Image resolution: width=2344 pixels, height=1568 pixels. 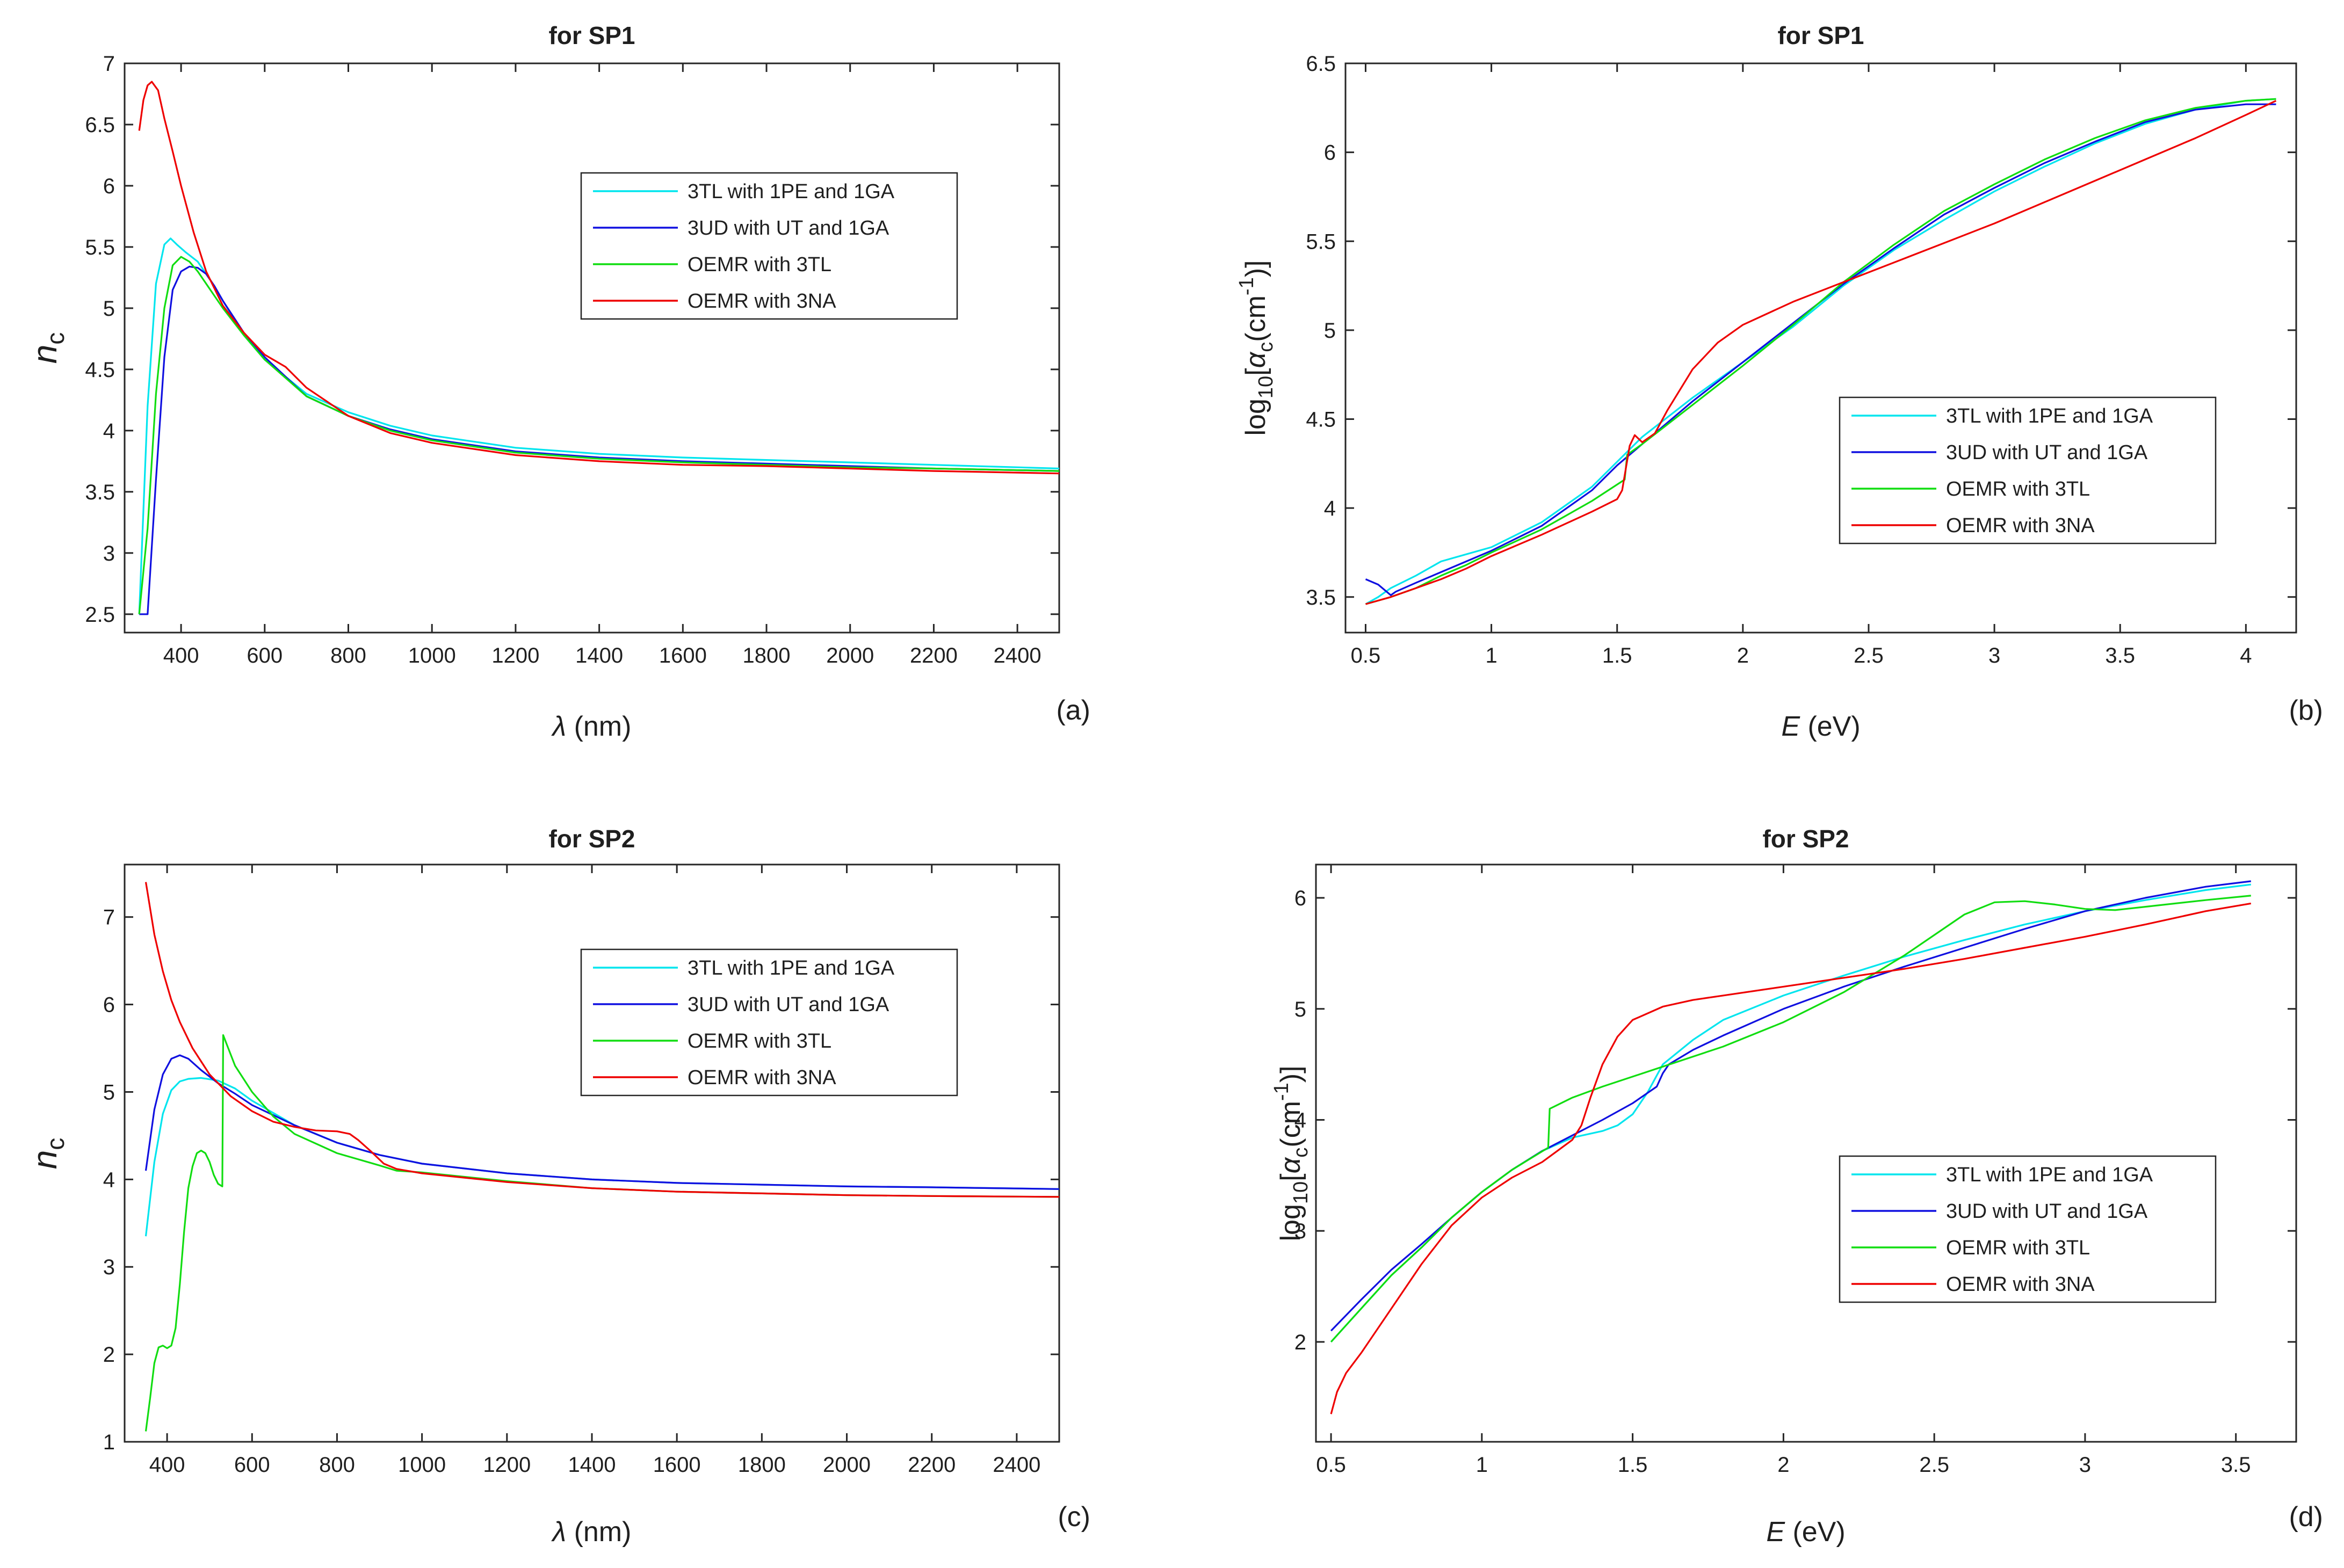 I want to click on y-tick-label-b-3: 5, so click(x=1330, y=331).